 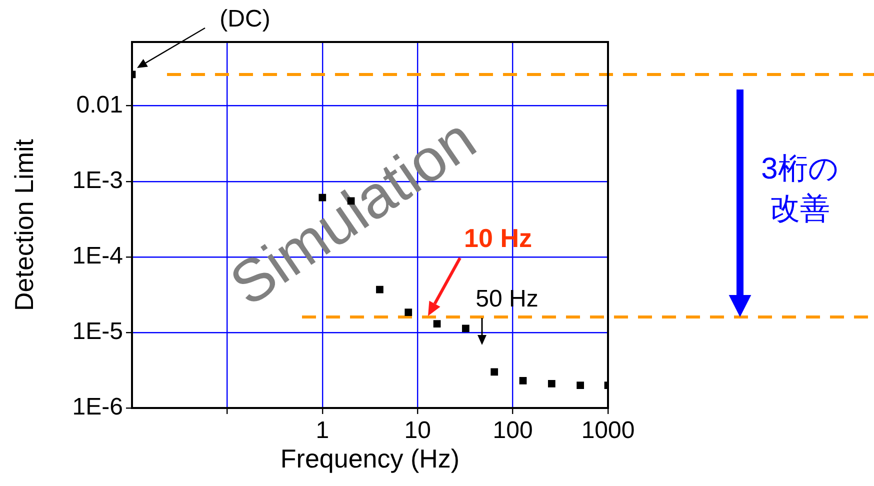 I want to click on x-tick-label: 1, so click(x=323, y=430).